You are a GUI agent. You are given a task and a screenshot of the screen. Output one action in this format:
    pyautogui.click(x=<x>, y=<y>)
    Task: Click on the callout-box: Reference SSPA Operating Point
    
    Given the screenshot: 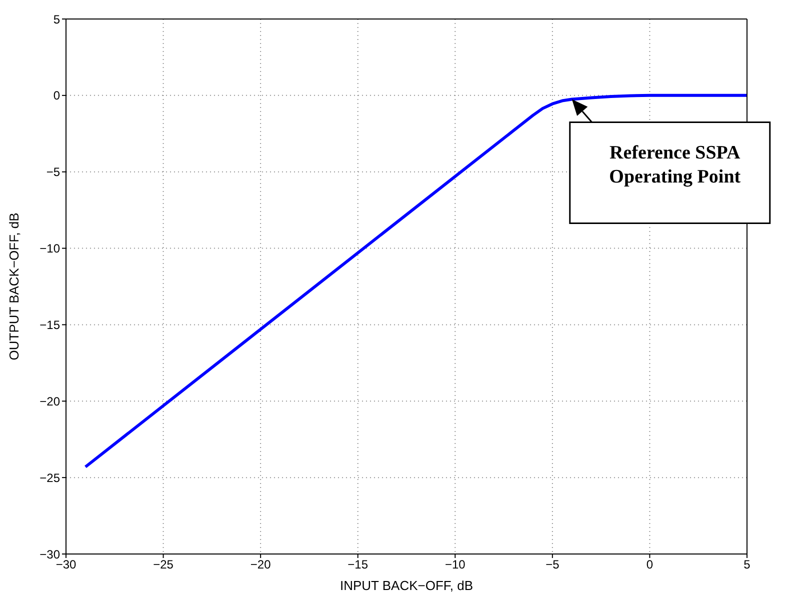 What is the action you would take?
    pyautogui.click(x=670, y=173)
    